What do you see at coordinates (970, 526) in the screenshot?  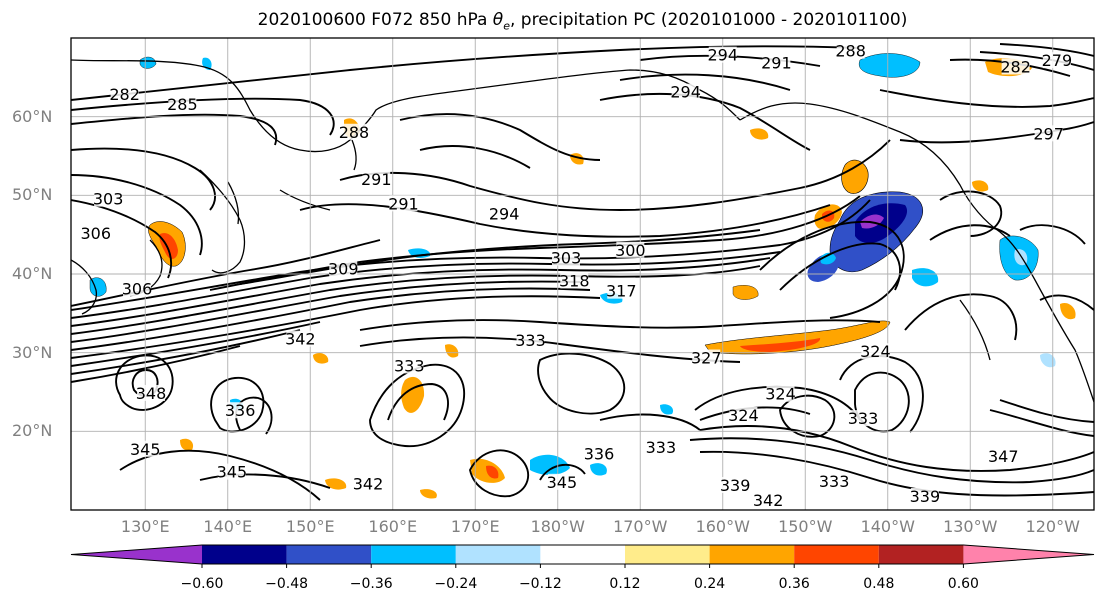 I see `longitude-label: 130°W` at bounding box center [970, 526].